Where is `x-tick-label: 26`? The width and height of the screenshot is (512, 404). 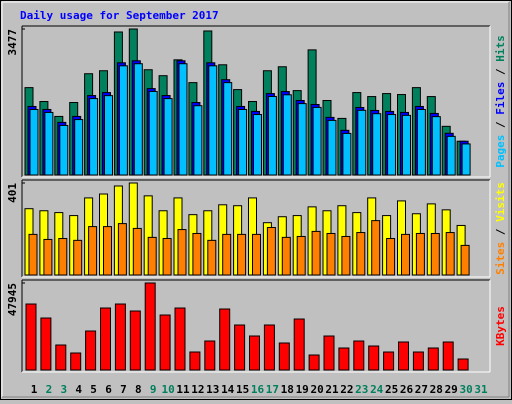
x-tick-label: 26 is located at coordinates (407, 389).